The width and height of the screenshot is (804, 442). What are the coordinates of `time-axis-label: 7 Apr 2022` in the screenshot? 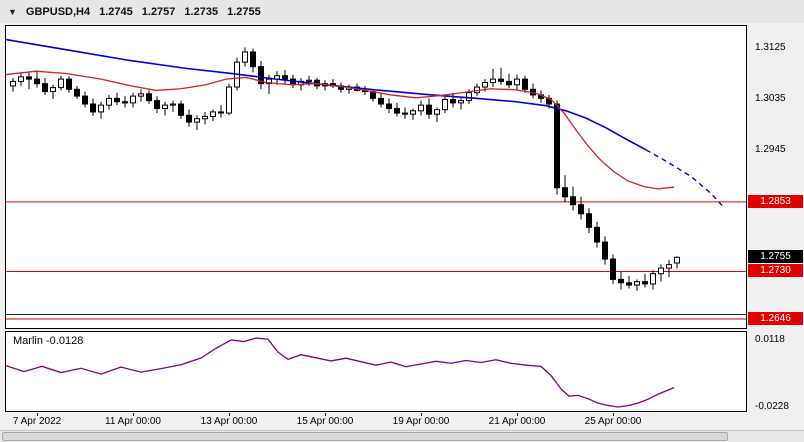 It's located at (37, 421).